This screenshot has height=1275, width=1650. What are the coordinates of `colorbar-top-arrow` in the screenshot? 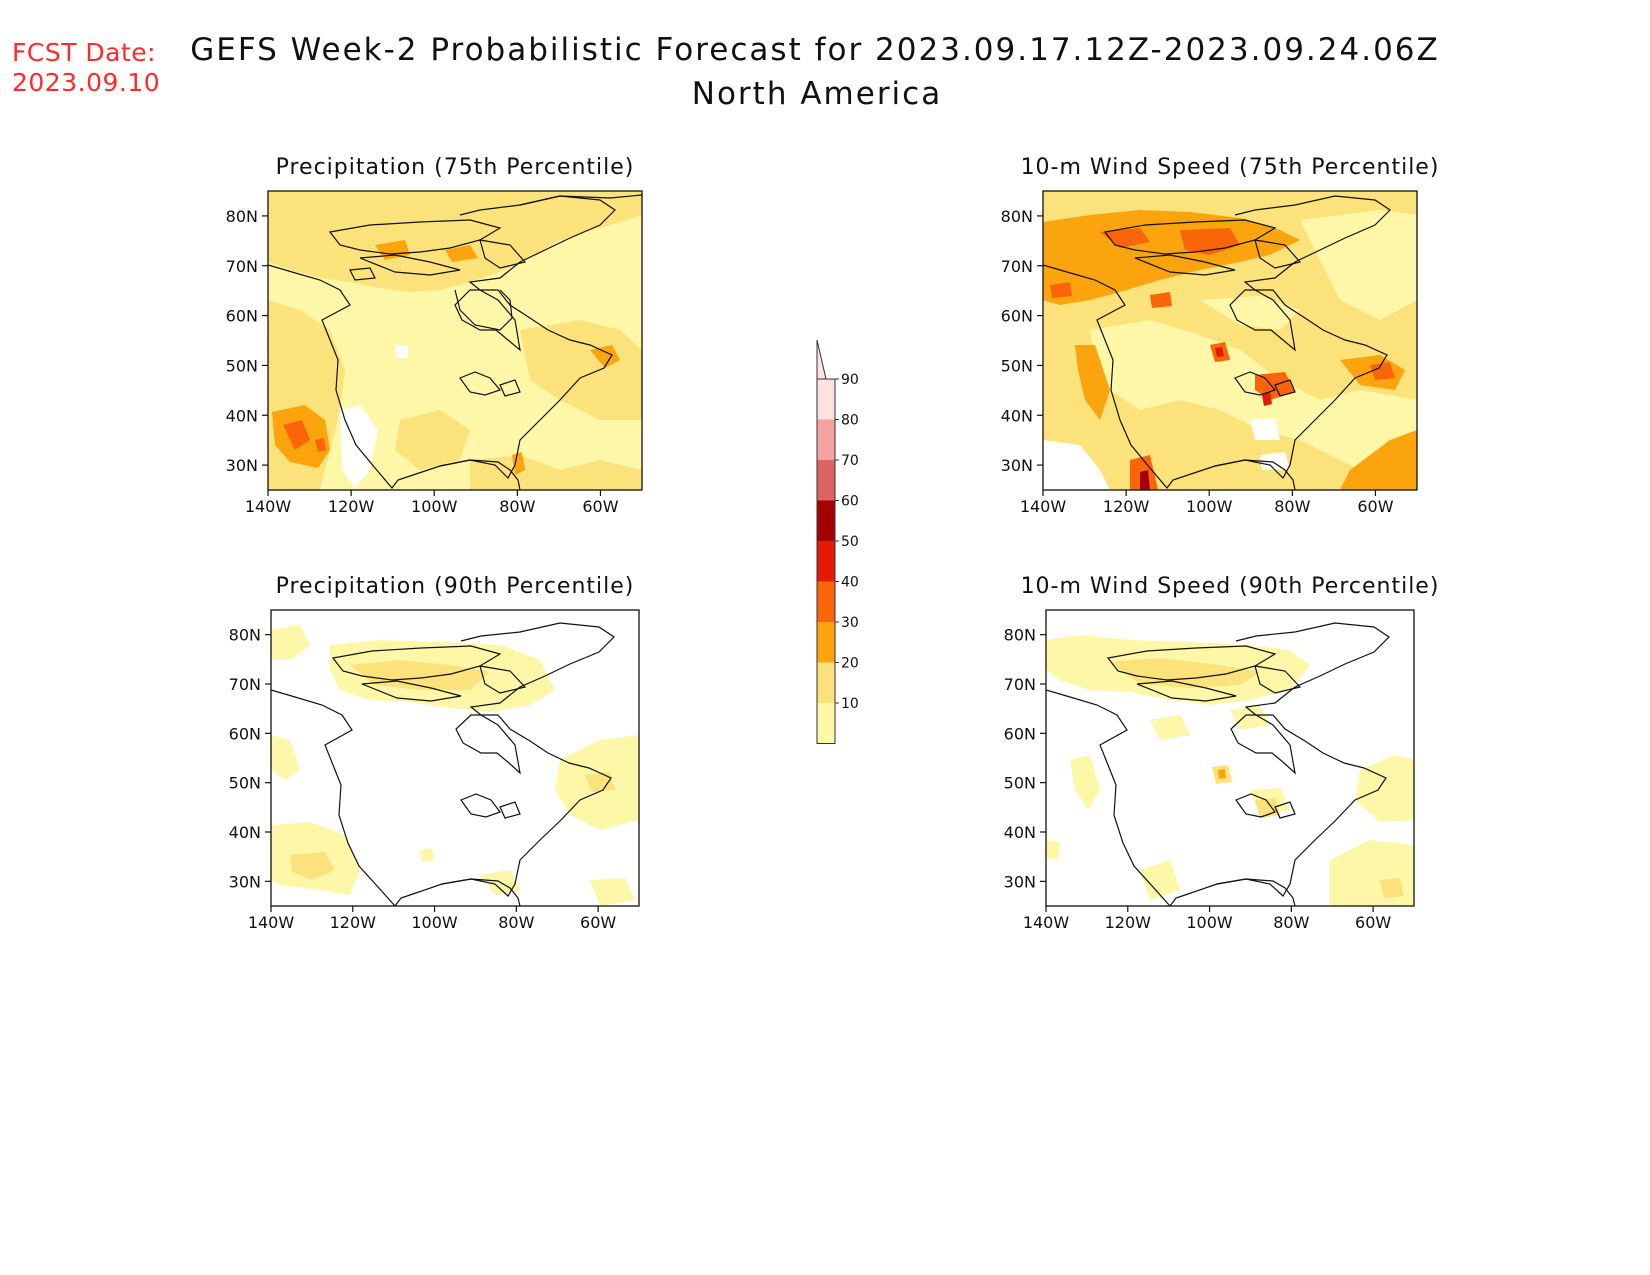 It's located at (821, 359).